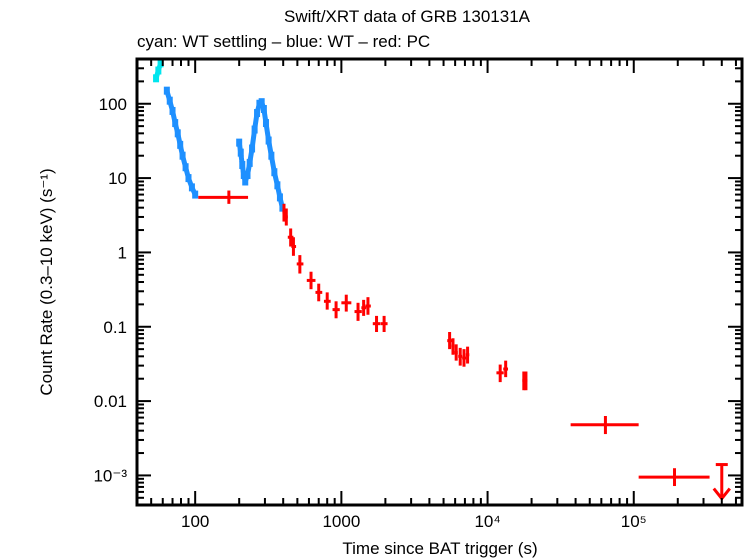  What do you see at coordinates (117, 178) in the screenshot?
I see `y-tick-label: 10` at bounding box center [117, 178].